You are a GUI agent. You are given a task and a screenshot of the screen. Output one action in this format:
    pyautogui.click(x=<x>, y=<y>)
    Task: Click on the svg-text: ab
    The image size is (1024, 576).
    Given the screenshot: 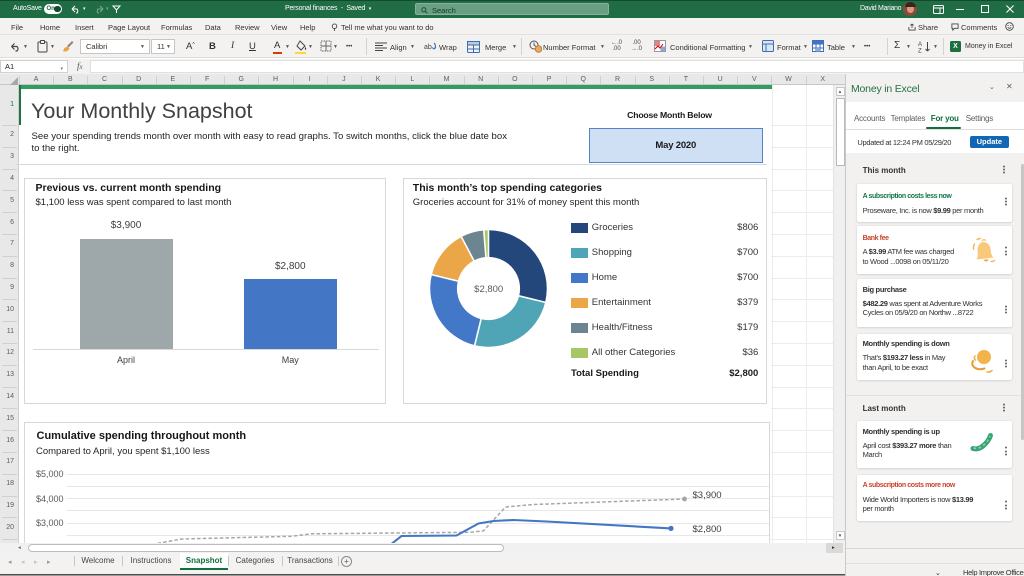 What is the action you would take?
    pyautogui.click(x=428, y=47)
    